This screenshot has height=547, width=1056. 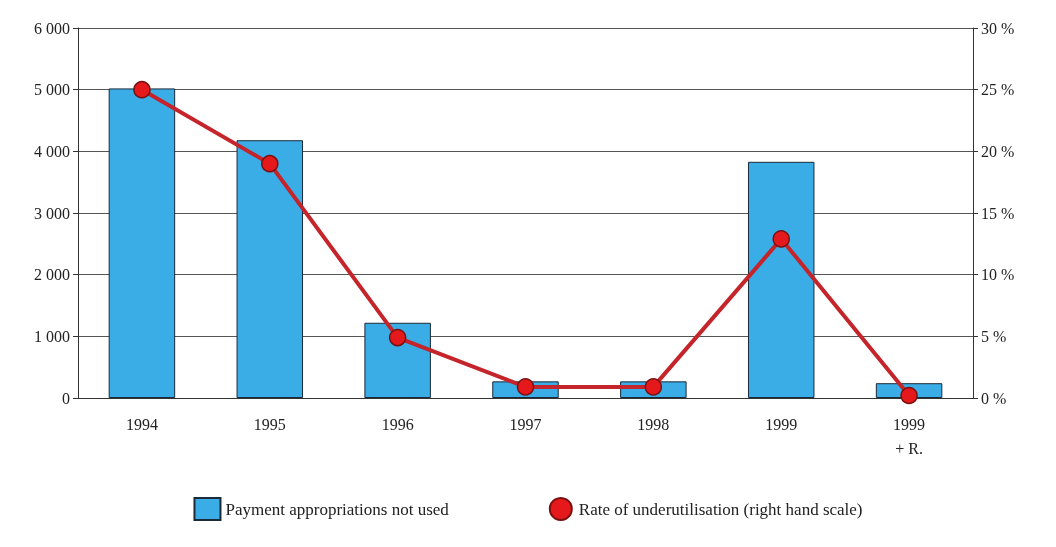 What do you see at coordinates (52, 275) in the screenshot?
I see `y-tick-label: 2 000` at bounding box center [52, 275].